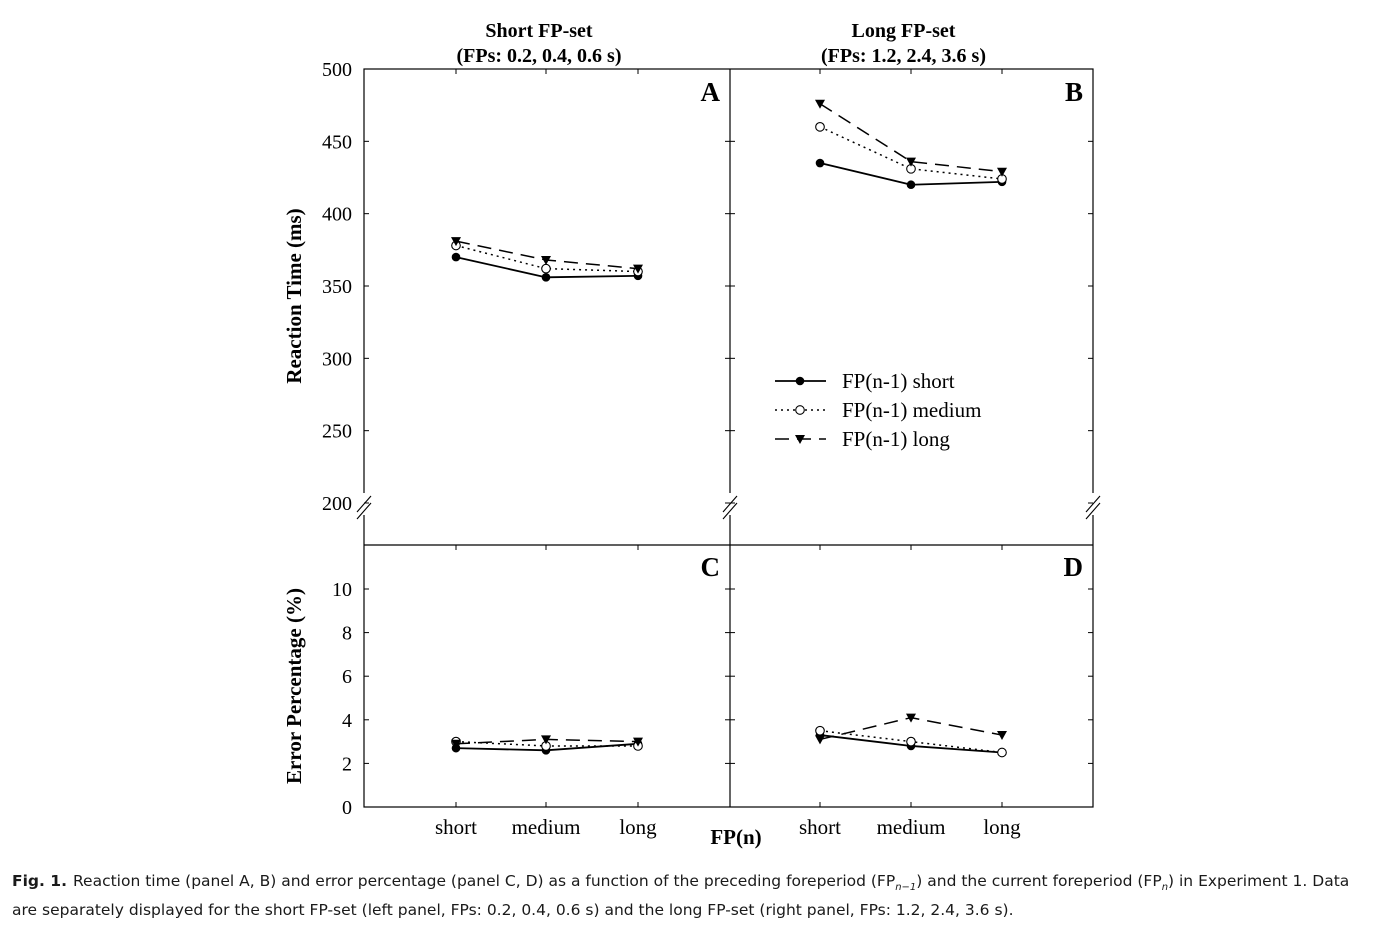  Describe the element at coordinates (337, 359) in the screenshot. I see `y-tick-label: 300` at that location.